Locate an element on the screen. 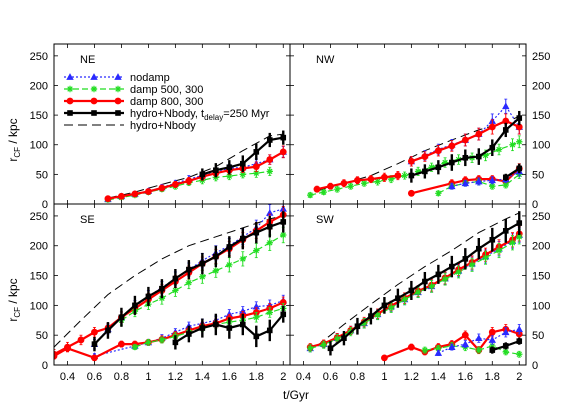 The image size is (581, 407). x-tick-label: 1 is located at coordinates (384, 377).